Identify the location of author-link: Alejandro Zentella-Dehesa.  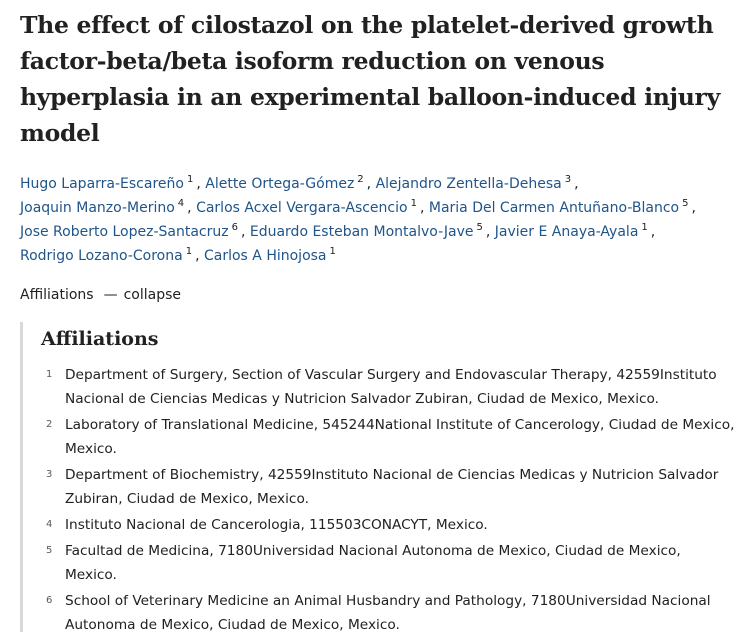
(468, 184).